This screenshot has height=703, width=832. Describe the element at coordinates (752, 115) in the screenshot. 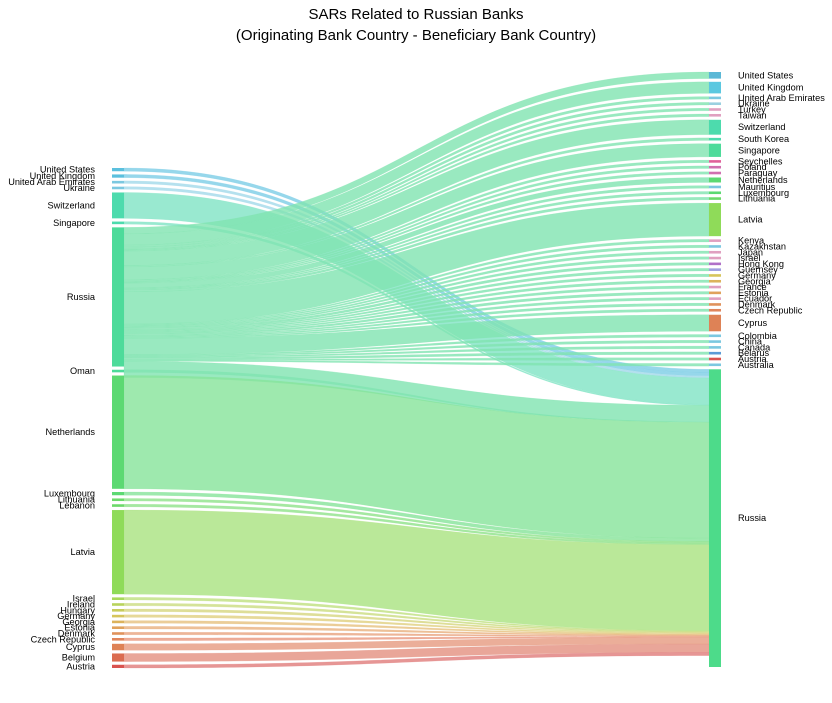

I see `target-label-taiwan: Taiwan` at that location.